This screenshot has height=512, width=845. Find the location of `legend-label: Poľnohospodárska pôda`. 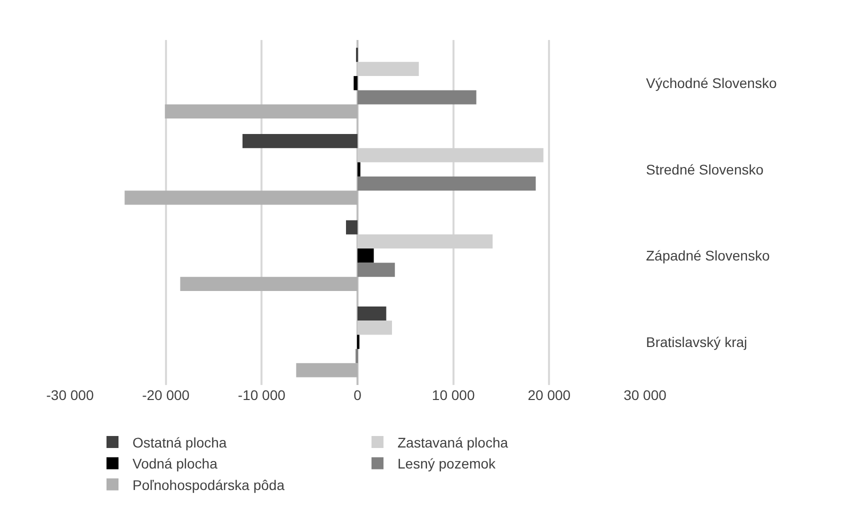

legend-label: Poľnohospodárska pôda is located at coordinates (208, 484).